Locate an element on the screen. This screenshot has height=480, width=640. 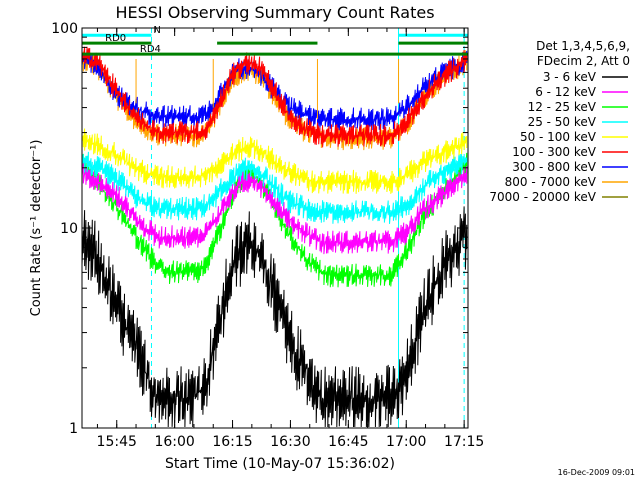
x-tick-label: 16:30 is located at coordinates (290, 442).